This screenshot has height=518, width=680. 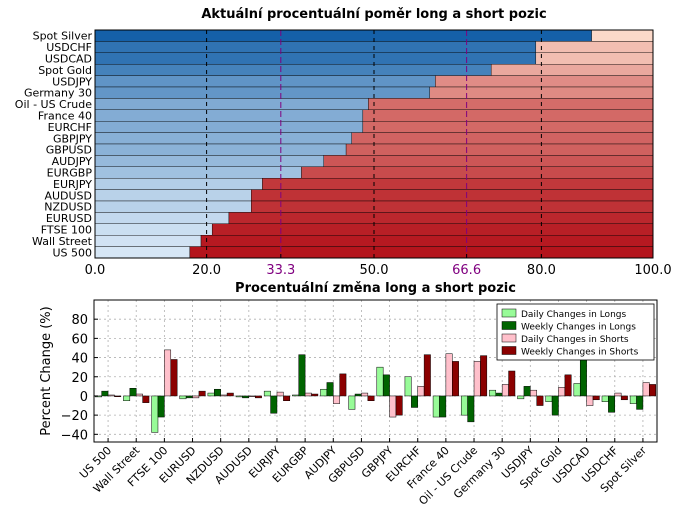 I want to click on short-bar-audusd, so click(x=452, y=195).